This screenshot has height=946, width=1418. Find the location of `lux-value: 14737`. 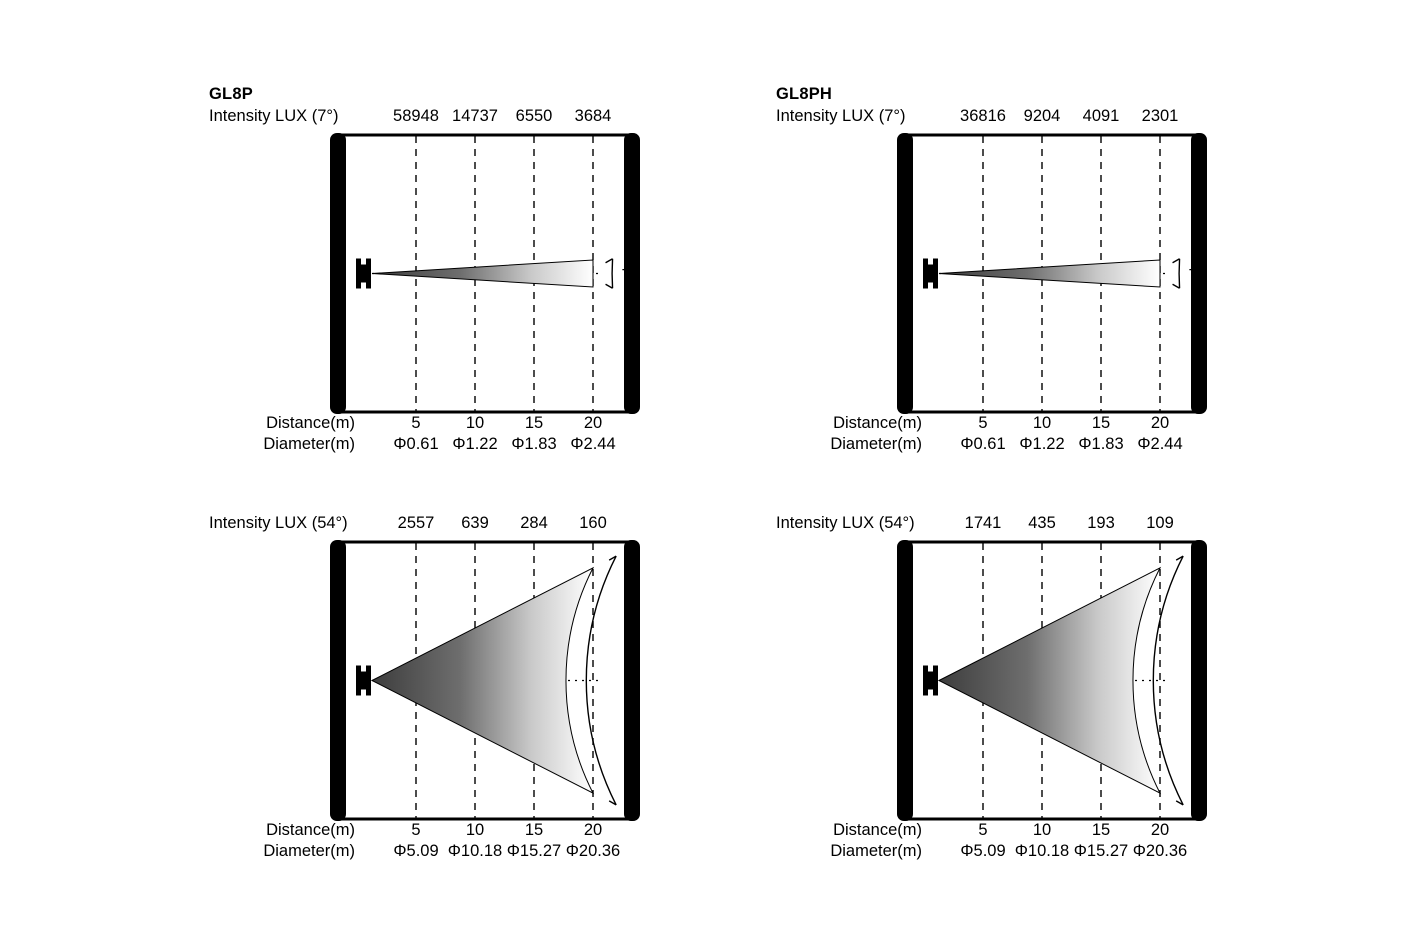

lux-value: 14737 is located at coordinates (475, 116).